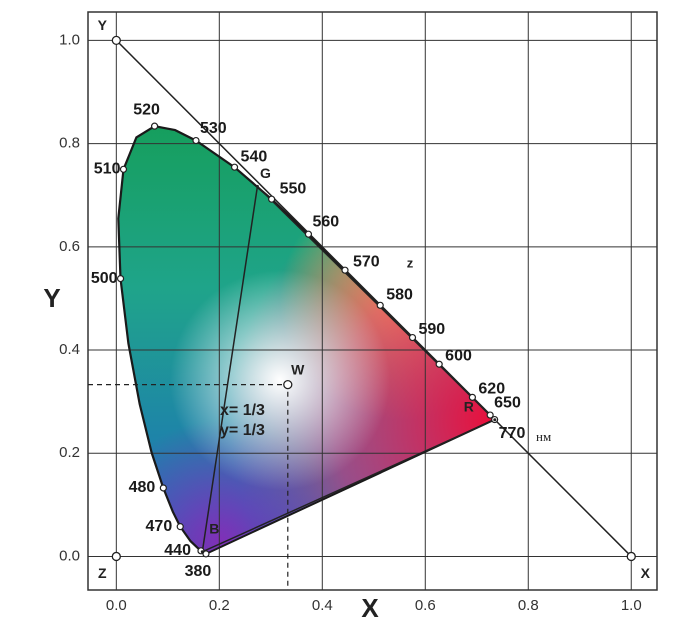  Describe the element at coordinates (646, 573) in the screenshot. I see `point-label: X` at that location.